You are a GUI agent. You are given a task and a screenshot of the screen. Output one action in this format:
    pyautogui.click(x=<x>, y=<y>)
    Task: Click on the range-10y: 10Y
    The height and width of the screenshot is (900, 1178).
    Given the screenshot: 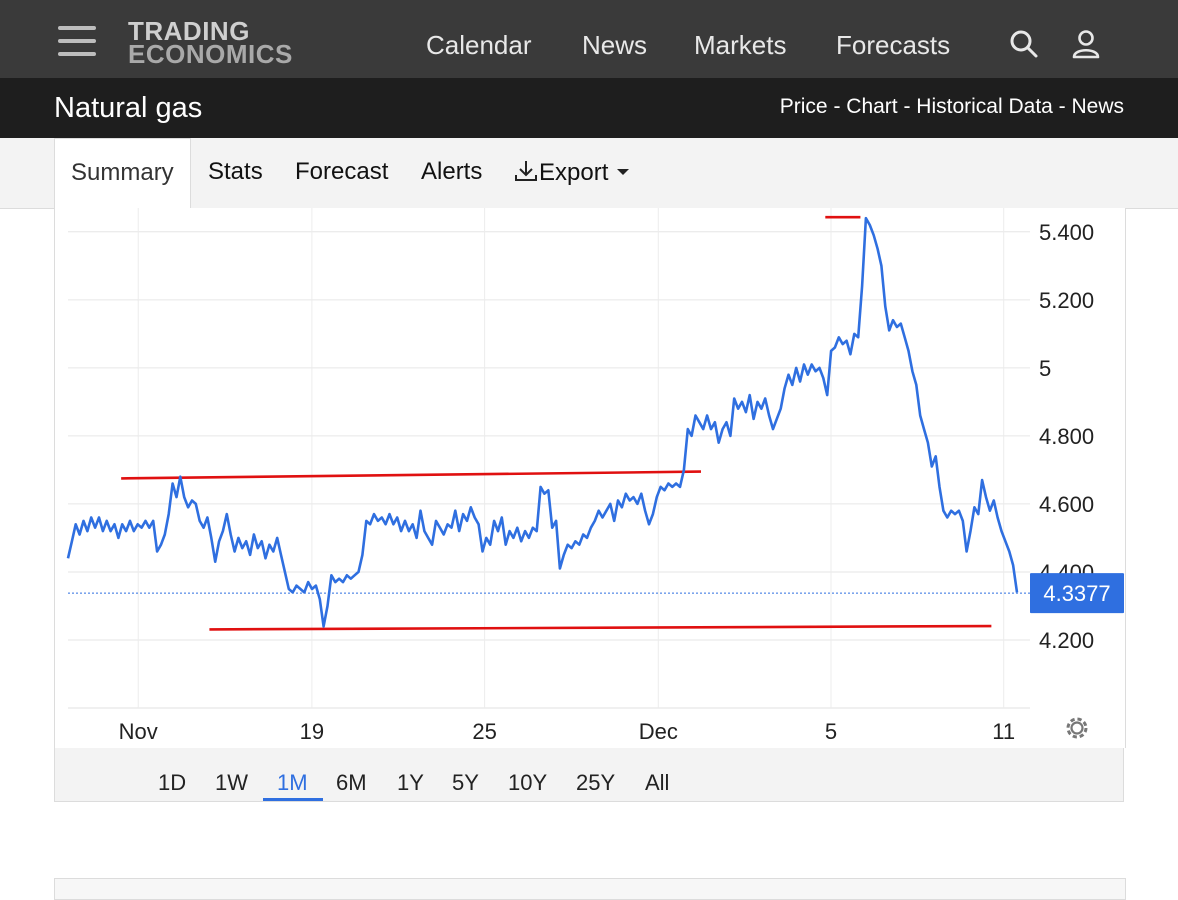 What is the action you would take?
    pyautogui.click(x=528, y=782)
    